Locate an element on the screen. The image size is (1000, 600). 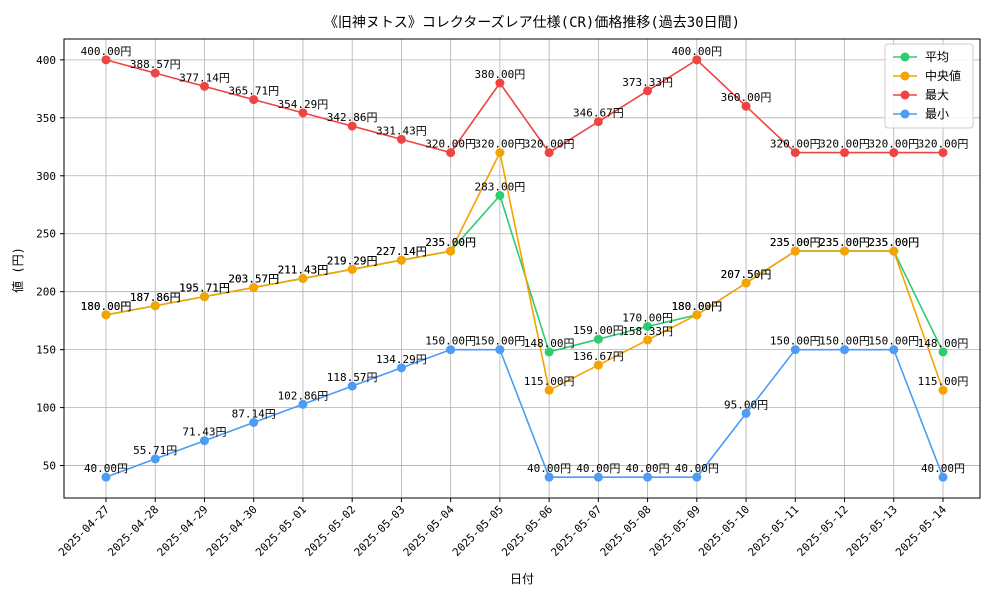
legend-item: 最大 is located at coordinates (921, 95).